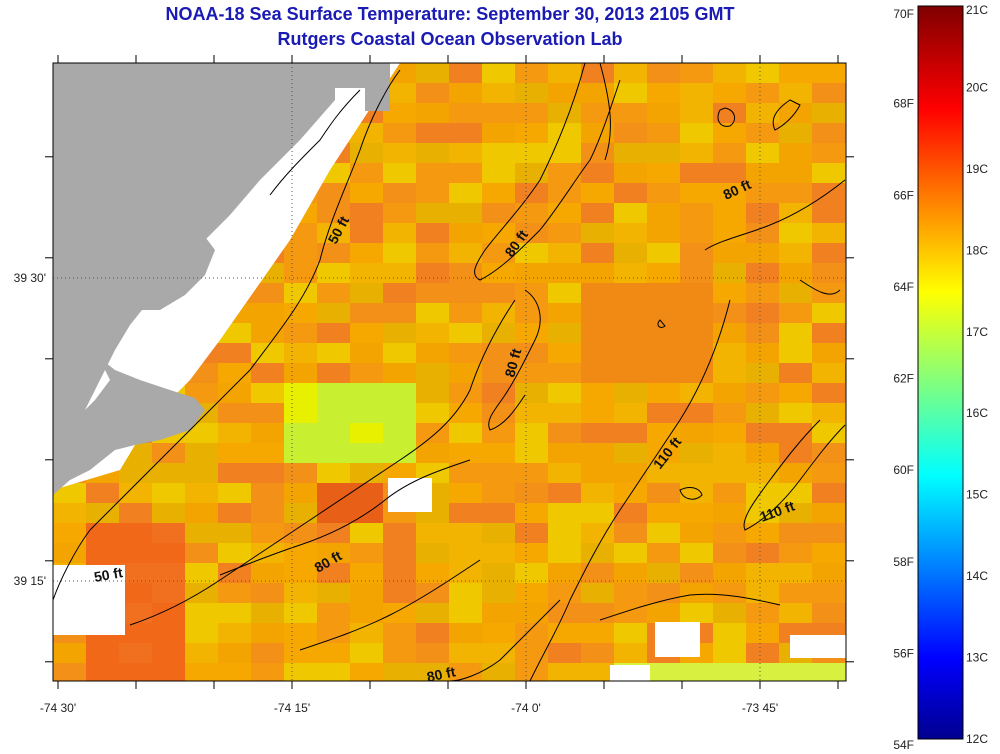  I want to click on latitude-label: 39 30', so click(30, 278).